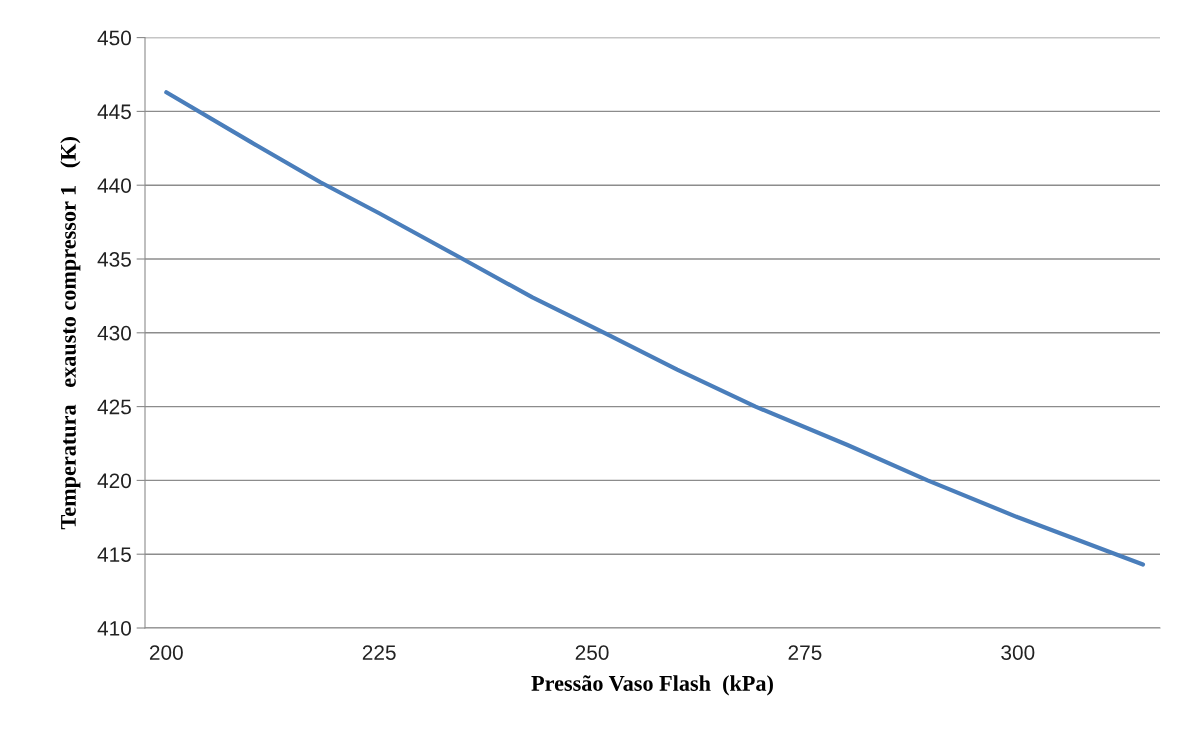 This screenshot has width=1184, height=738. Describe the element at coordinates (114, 333) in the screenshot. I see `y-tick-label: 430` at that location.